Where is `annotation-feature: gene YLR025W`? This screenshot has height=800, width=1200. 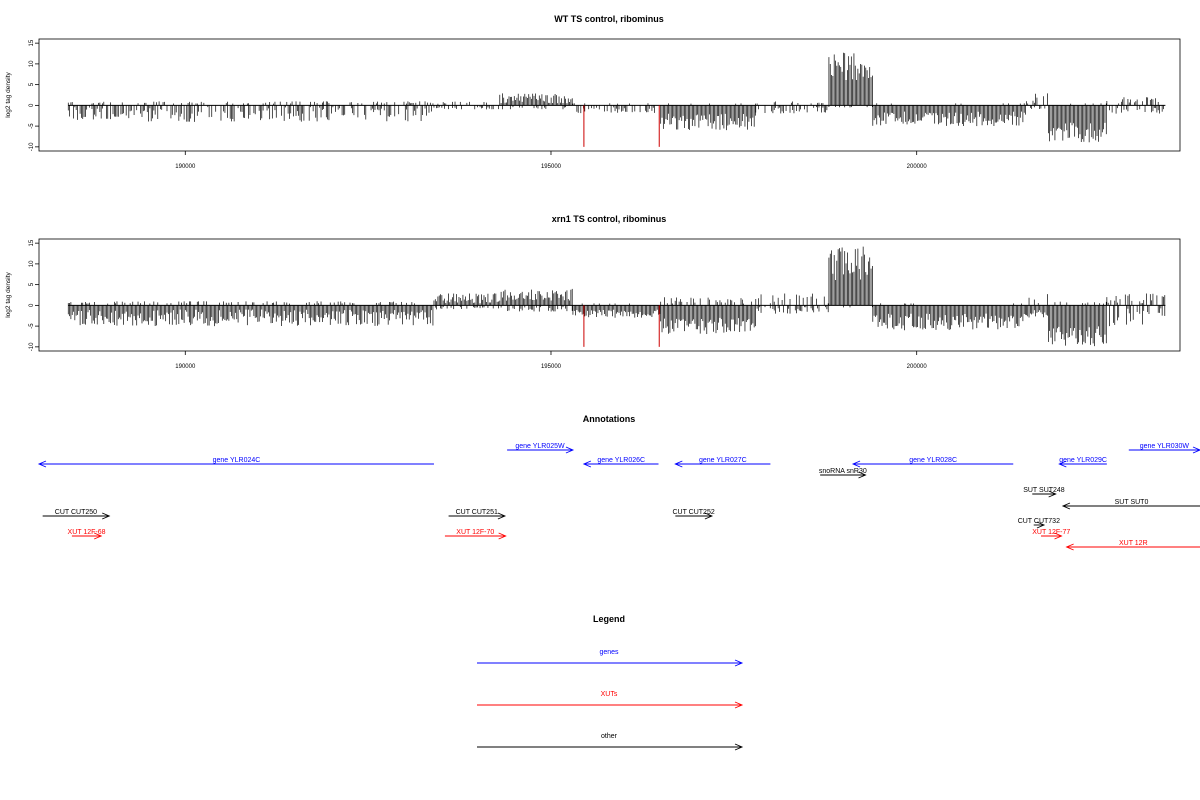 annotation-feature: gene YLR025W is located at coordinates (541, 448).